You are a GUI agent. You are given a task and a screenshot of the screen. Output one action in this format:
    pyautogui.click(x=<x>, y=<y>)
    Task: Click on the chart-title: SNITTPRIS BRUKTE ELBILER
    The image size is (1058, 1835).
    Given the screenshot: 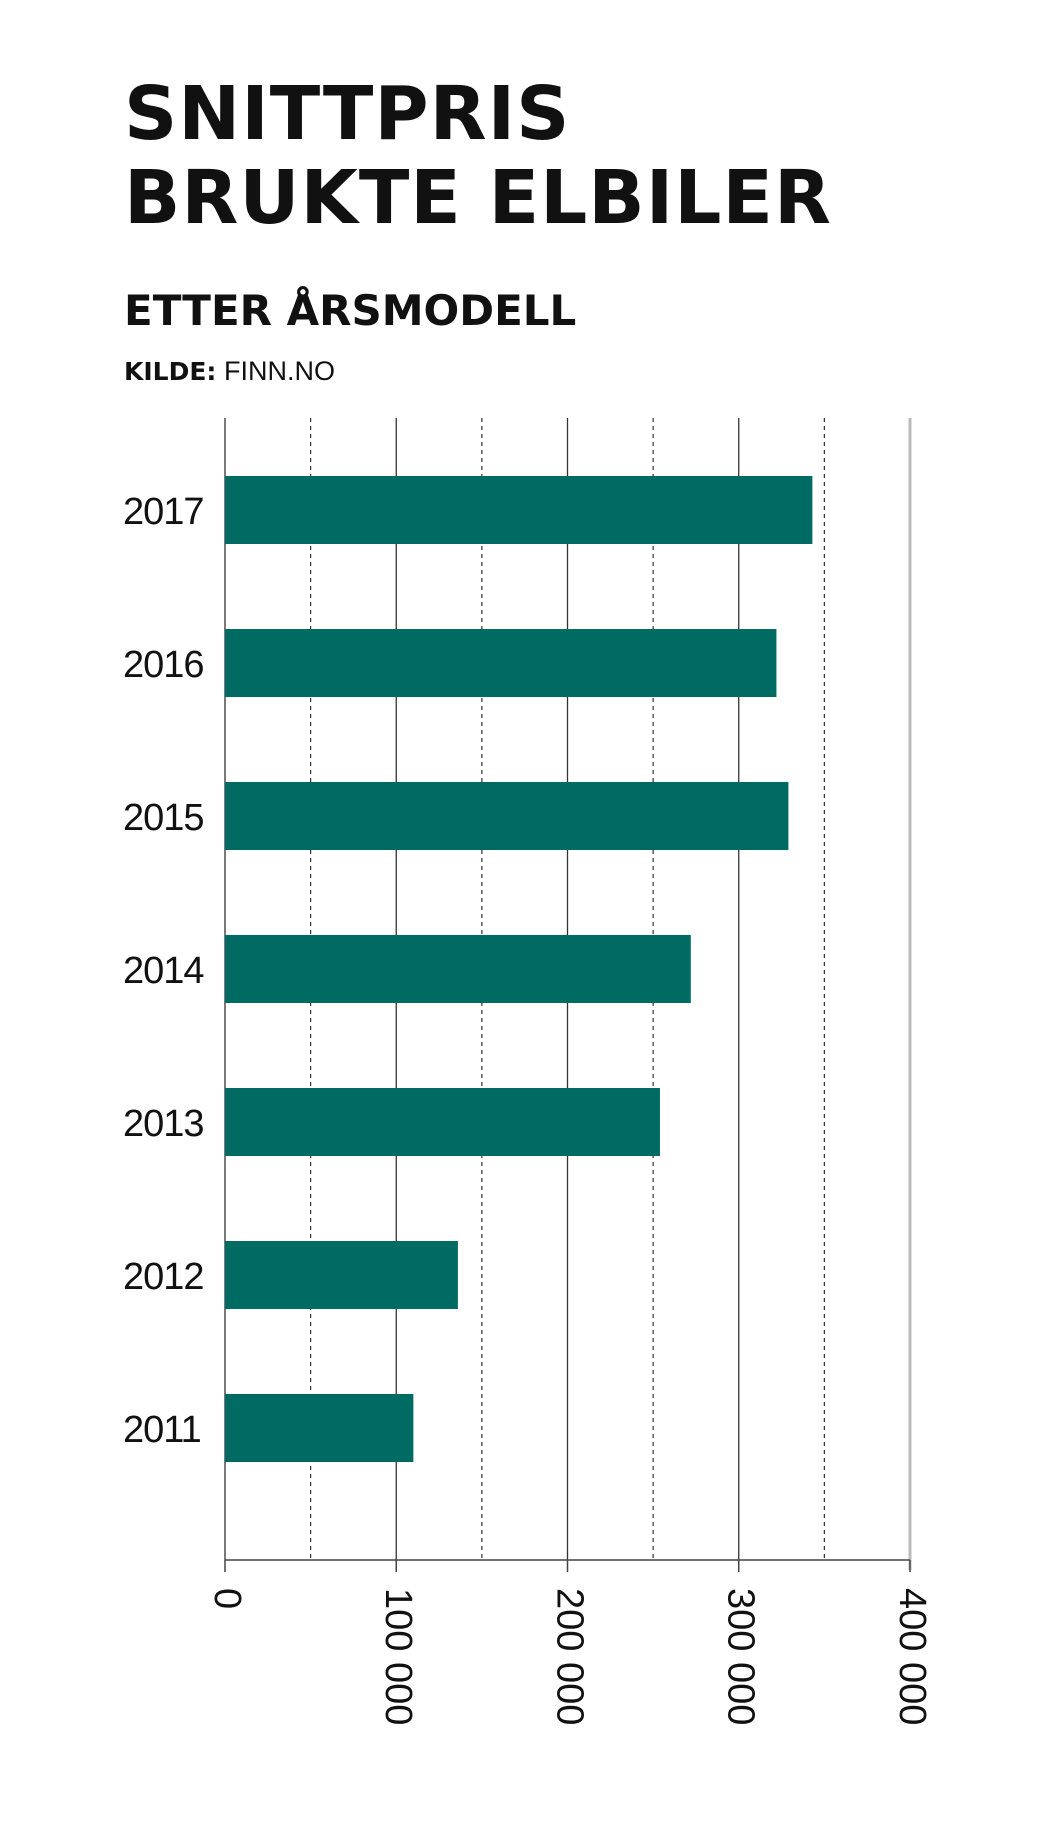 What is the action you would take?
    pyautogui.click(x=478, y=156)
    